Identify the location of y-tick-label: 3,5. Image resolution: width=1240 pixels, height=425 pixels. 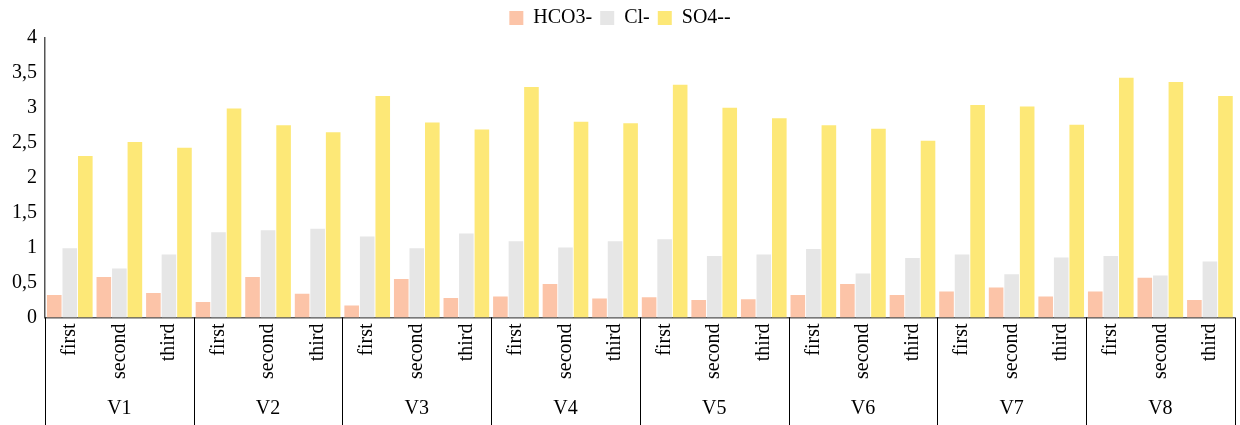
(24, 71).